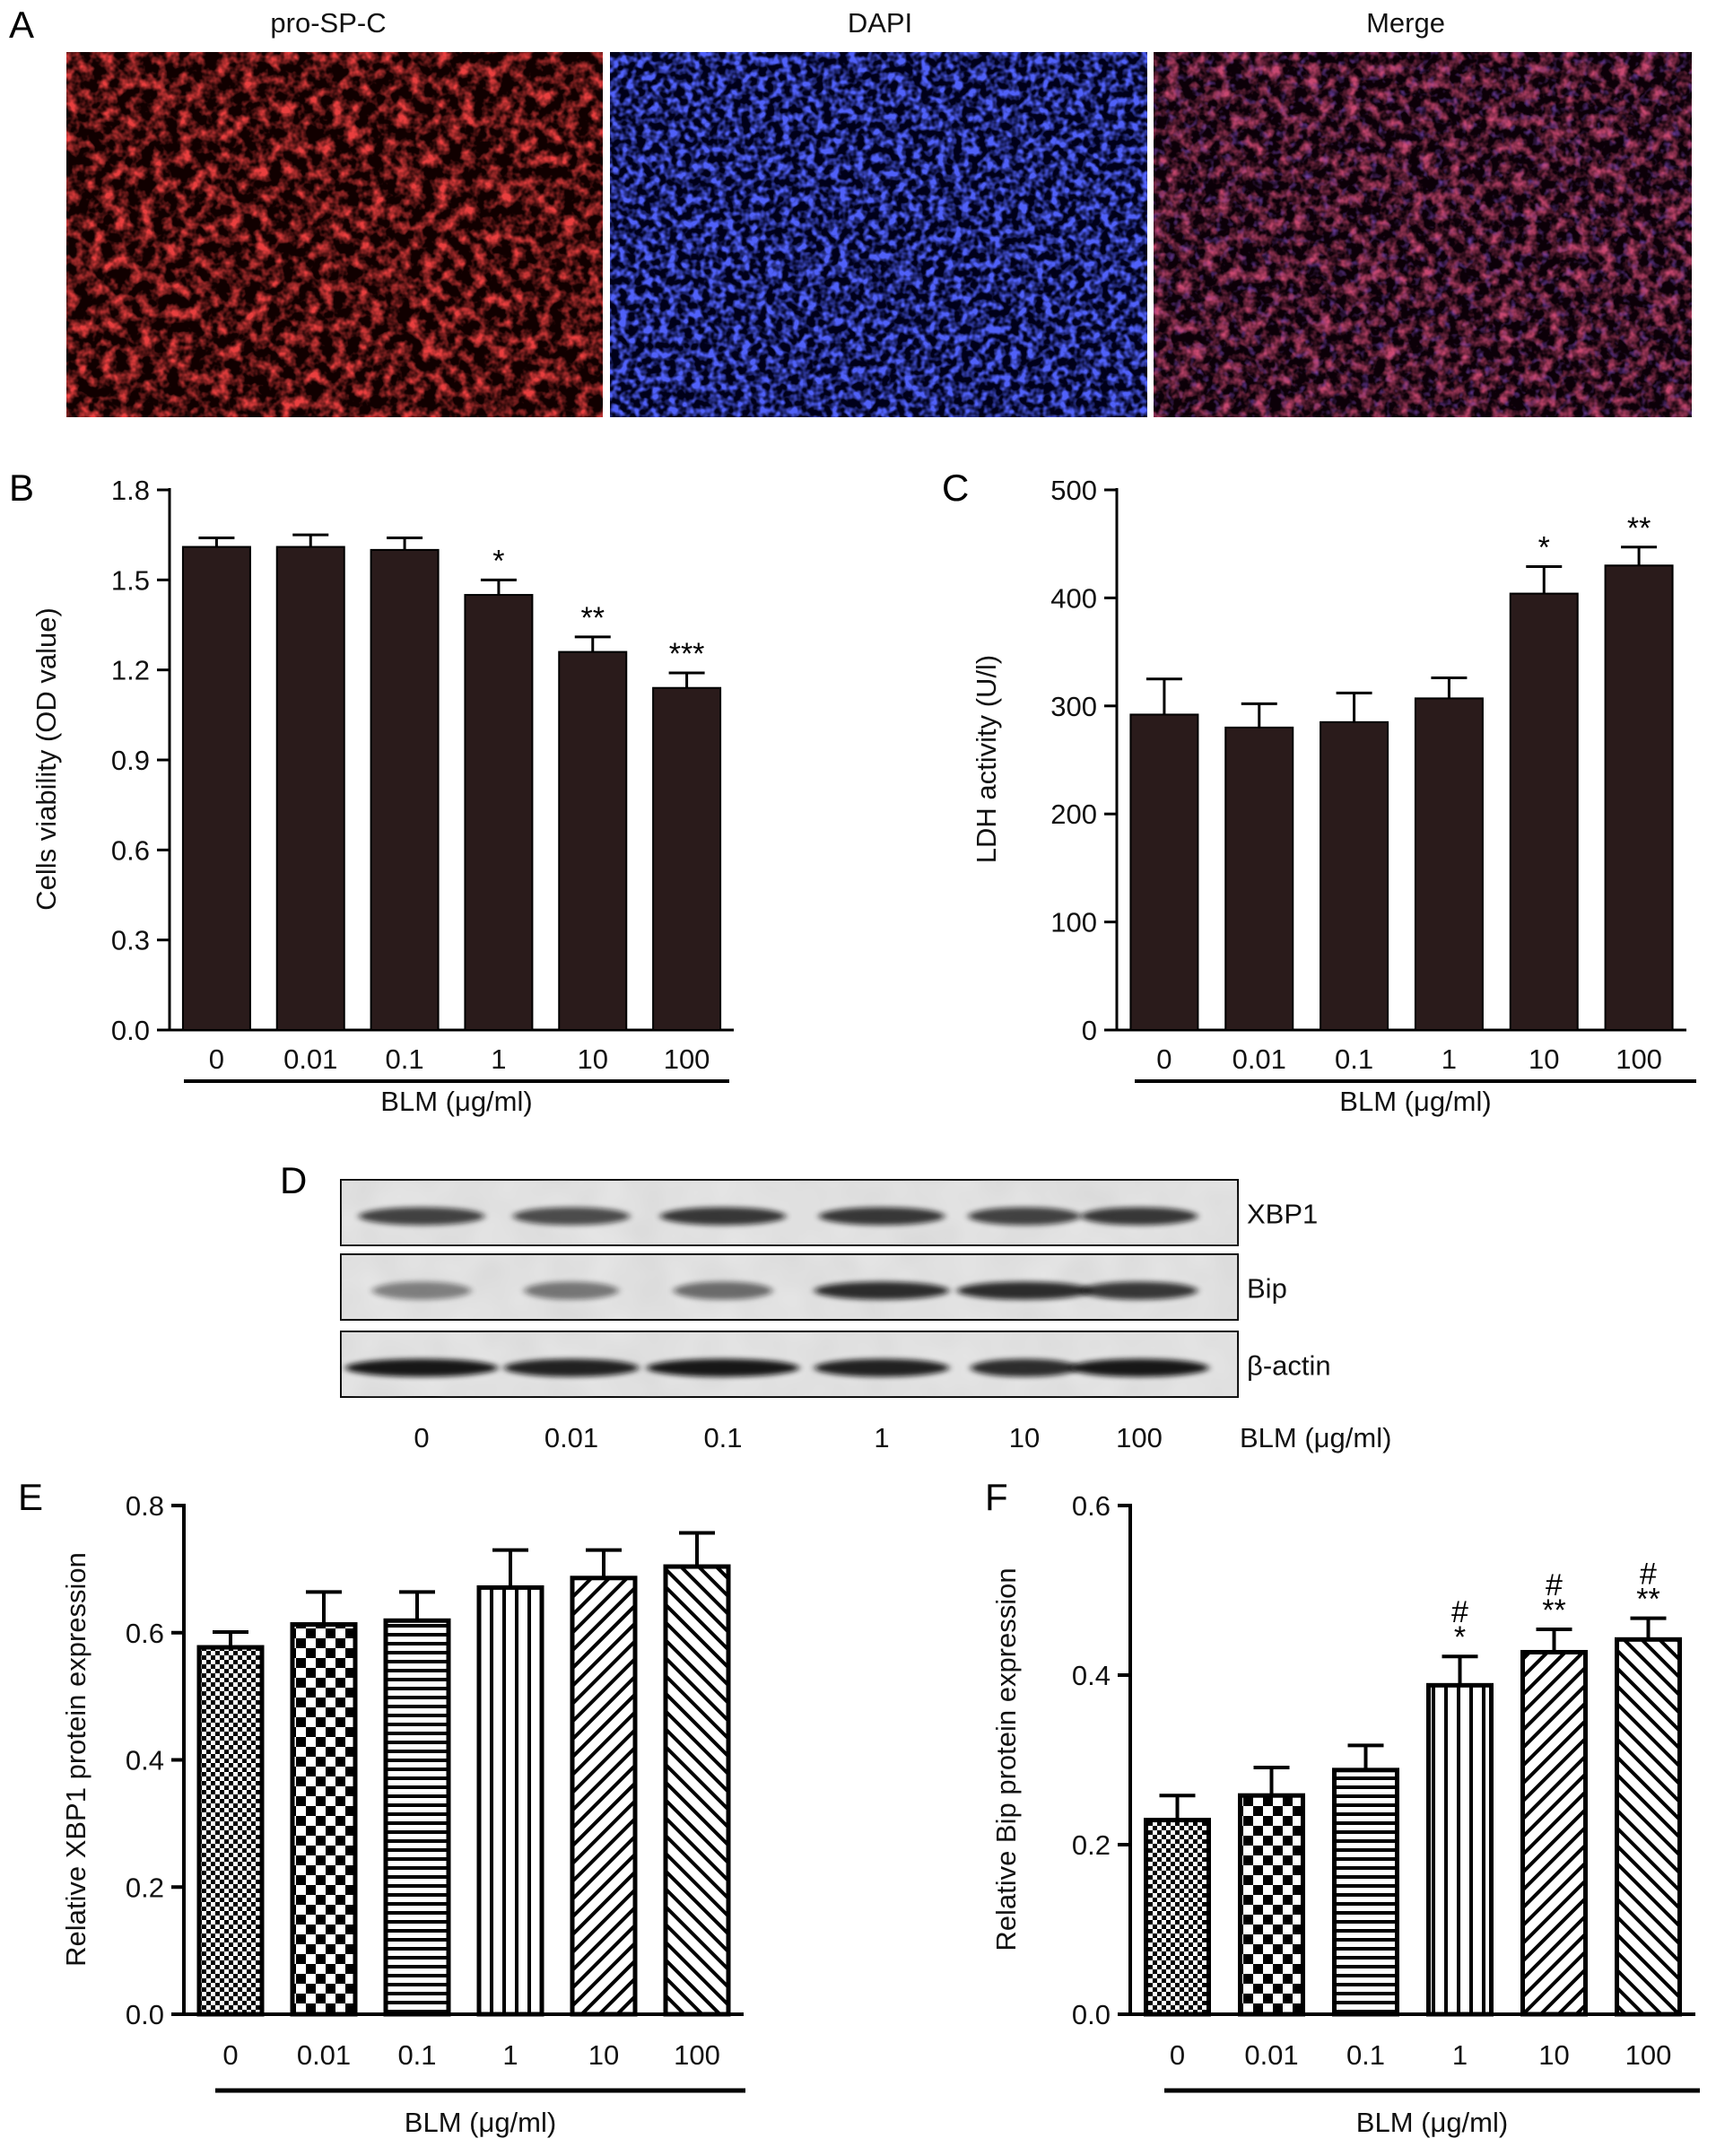 This screenshot has height=2156, width=1716. What do you see at coordinates (996, 1497) in the screenshot?
I see `panel-letter-f: F` at bounding box center [996, 1497].